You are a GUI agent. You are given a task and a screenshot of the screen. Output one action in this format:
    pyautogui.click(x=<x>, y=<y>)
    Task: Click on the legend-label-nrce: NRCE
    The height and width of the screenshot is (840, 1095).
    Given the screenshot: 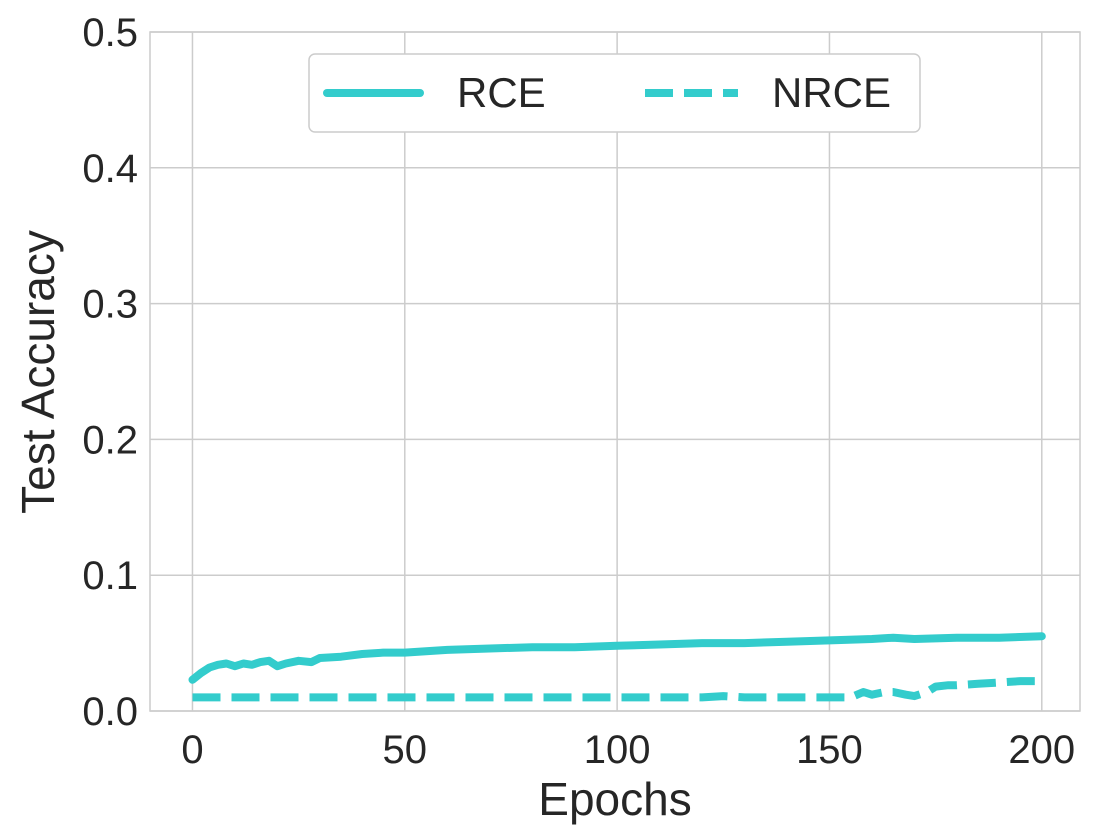 What is the action you would take?
    pyautogui.click(x=831, y=92)
    